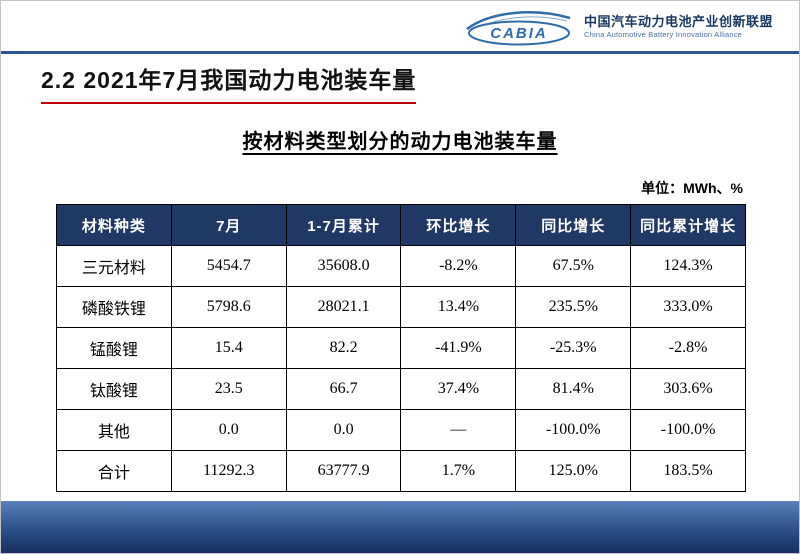 Image resolution: width=800 pixels, height=554 pixels. Describe the element at coordinates (343, 348) in the screenshot. I see `value-cell: 82.2` at that location.